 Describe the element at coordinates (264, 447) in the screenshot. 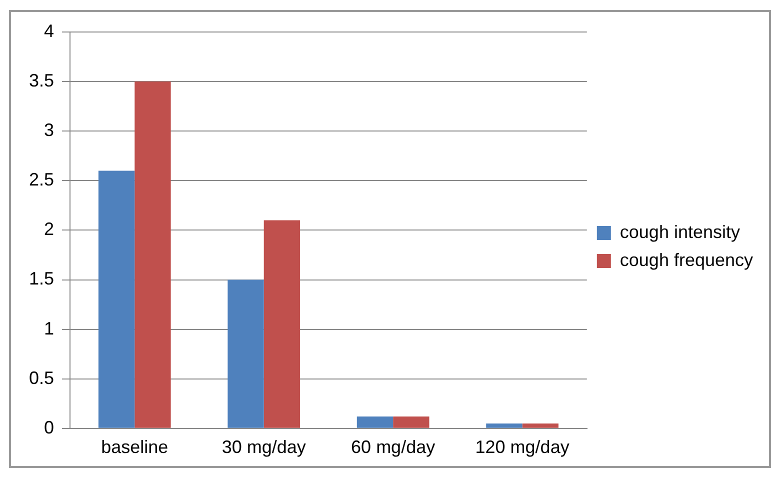

I see `x-tick-label: 30 mg/day` at that location.